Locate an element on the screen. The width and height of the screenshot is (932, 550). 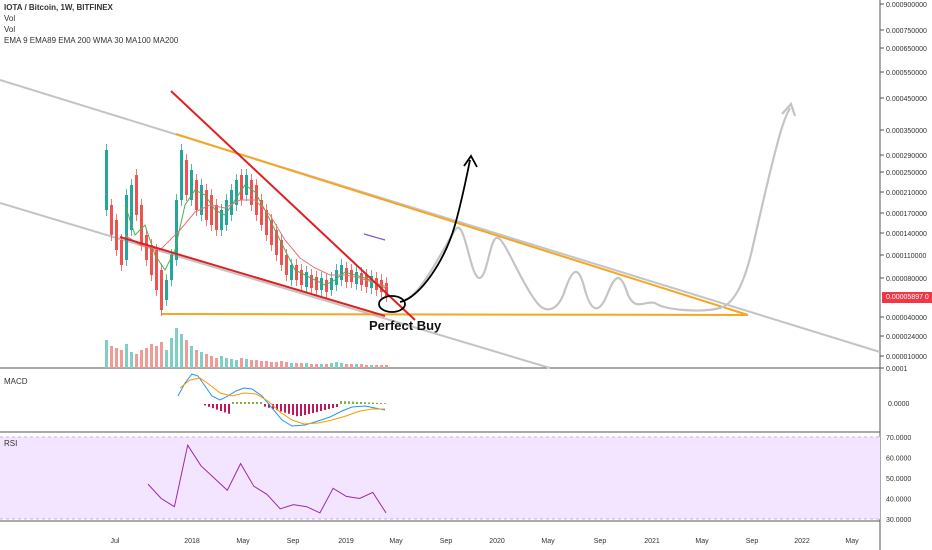
y-tick-label: 0.000140000 is located at coordinates (906, 234).